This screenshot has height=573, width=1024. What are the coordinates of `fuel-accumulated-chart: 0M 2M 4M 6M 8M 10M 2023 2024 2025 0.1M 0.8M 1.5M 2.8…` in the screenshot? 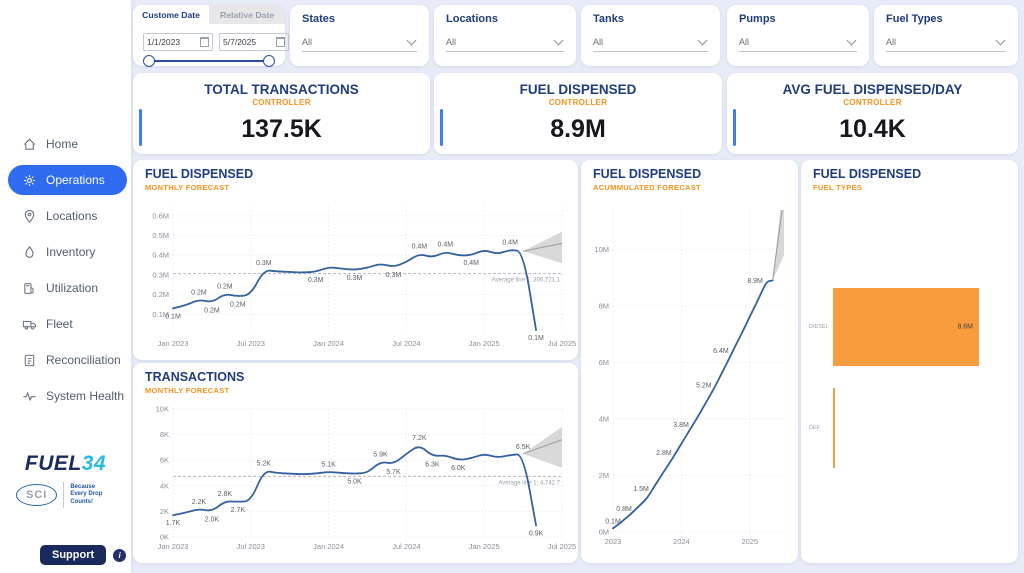 It's located at (689, 378).